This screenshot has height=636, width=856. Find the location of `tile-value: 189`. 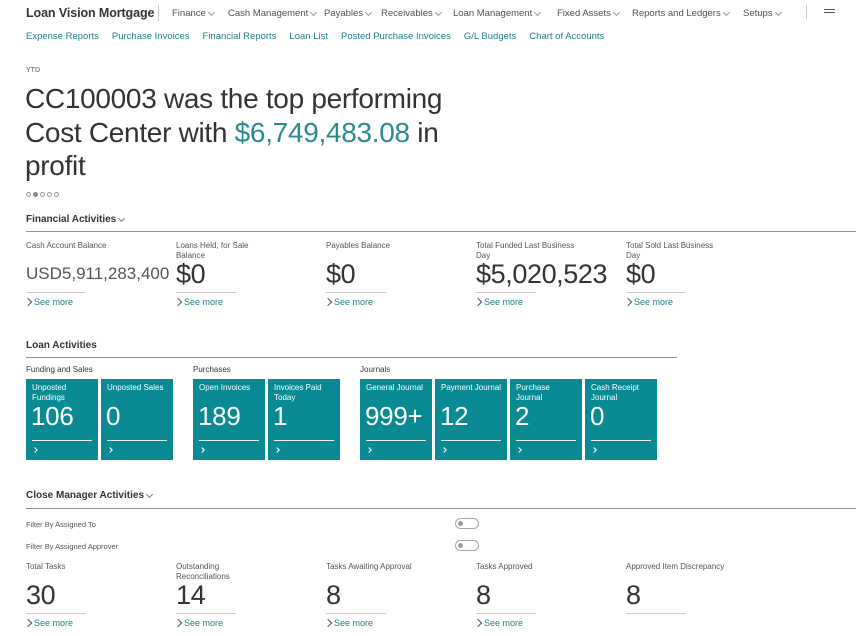

tile-value: 189 is located at coordinates (219, 416).